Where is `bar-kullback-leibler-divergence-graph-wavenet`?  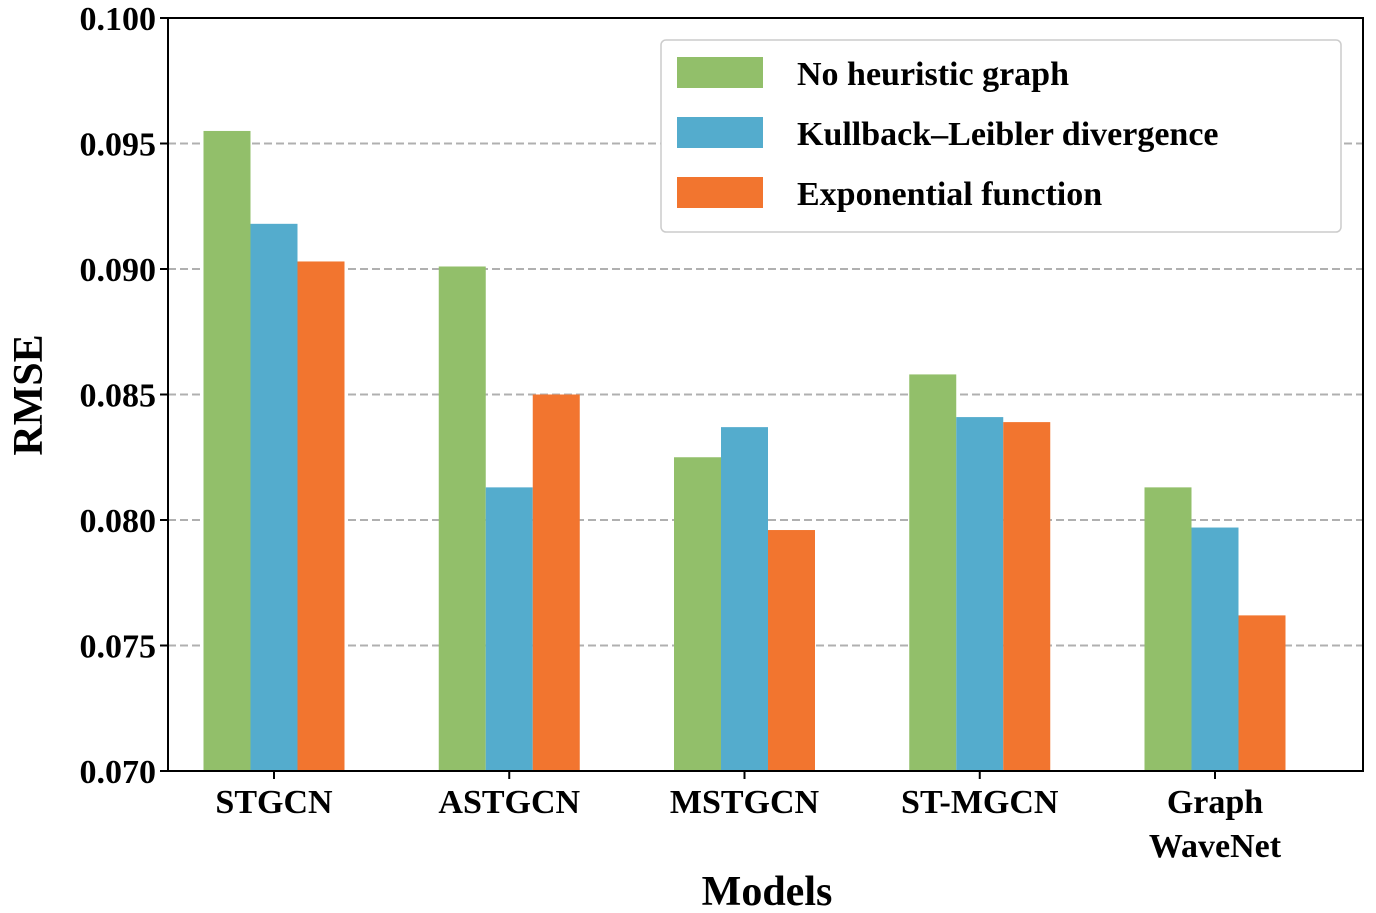 bar-kullback-leibler-divergence-graph-wavenet is located at coordinates (1215, 649).